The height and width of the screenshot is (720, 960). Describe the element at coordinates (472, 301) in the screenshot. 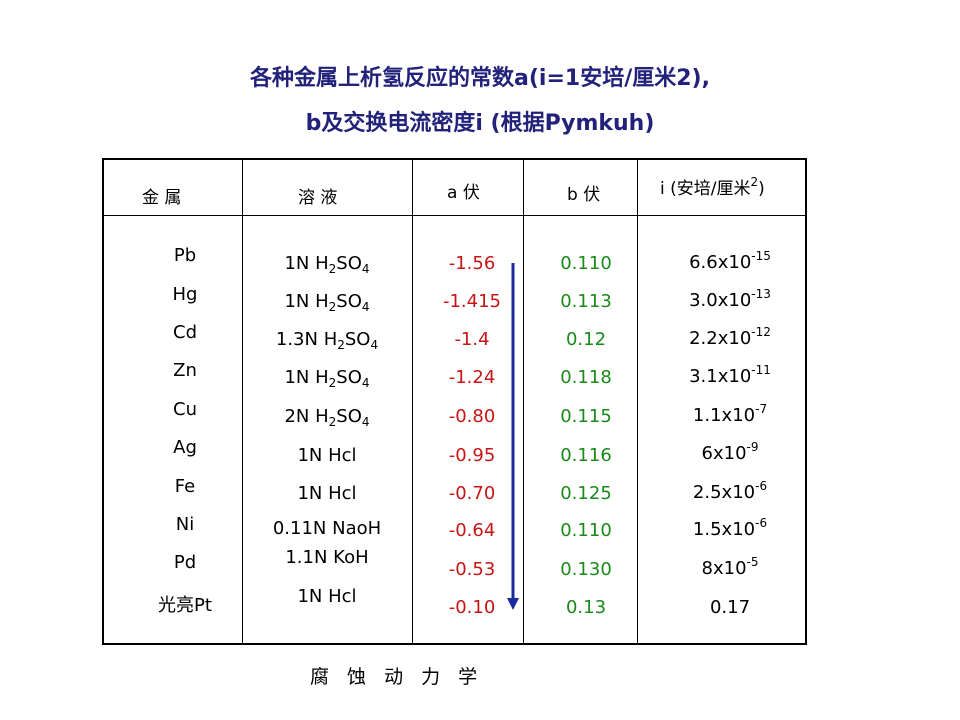

I see `a-value-cell: -1.415` at that location.